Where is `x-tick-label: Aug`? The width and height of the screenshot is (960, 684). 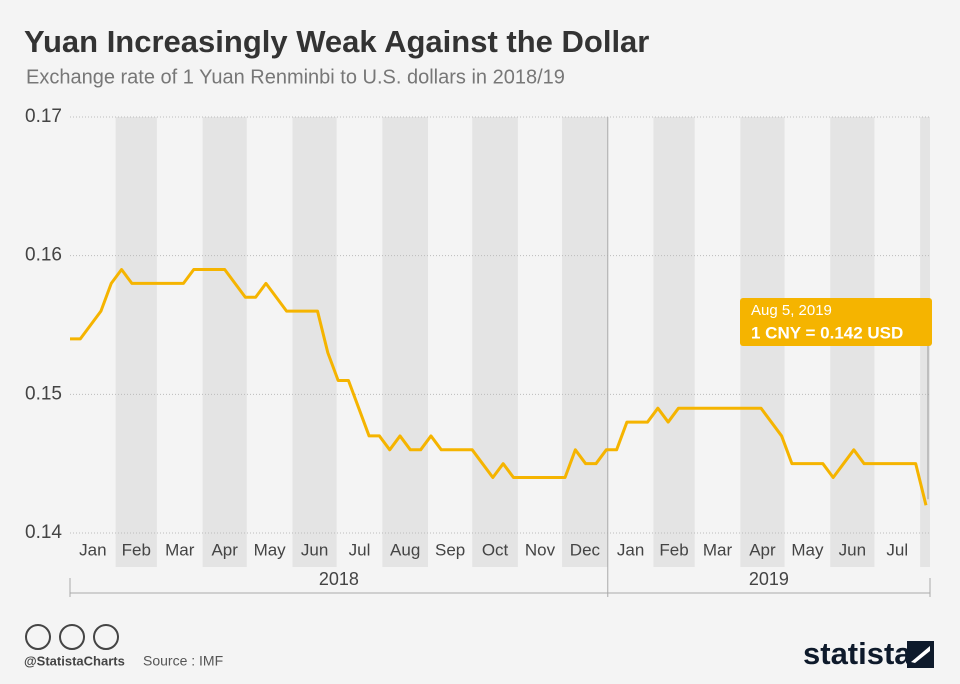 x-tick-label: Aug is located at coordinates (405, 549).